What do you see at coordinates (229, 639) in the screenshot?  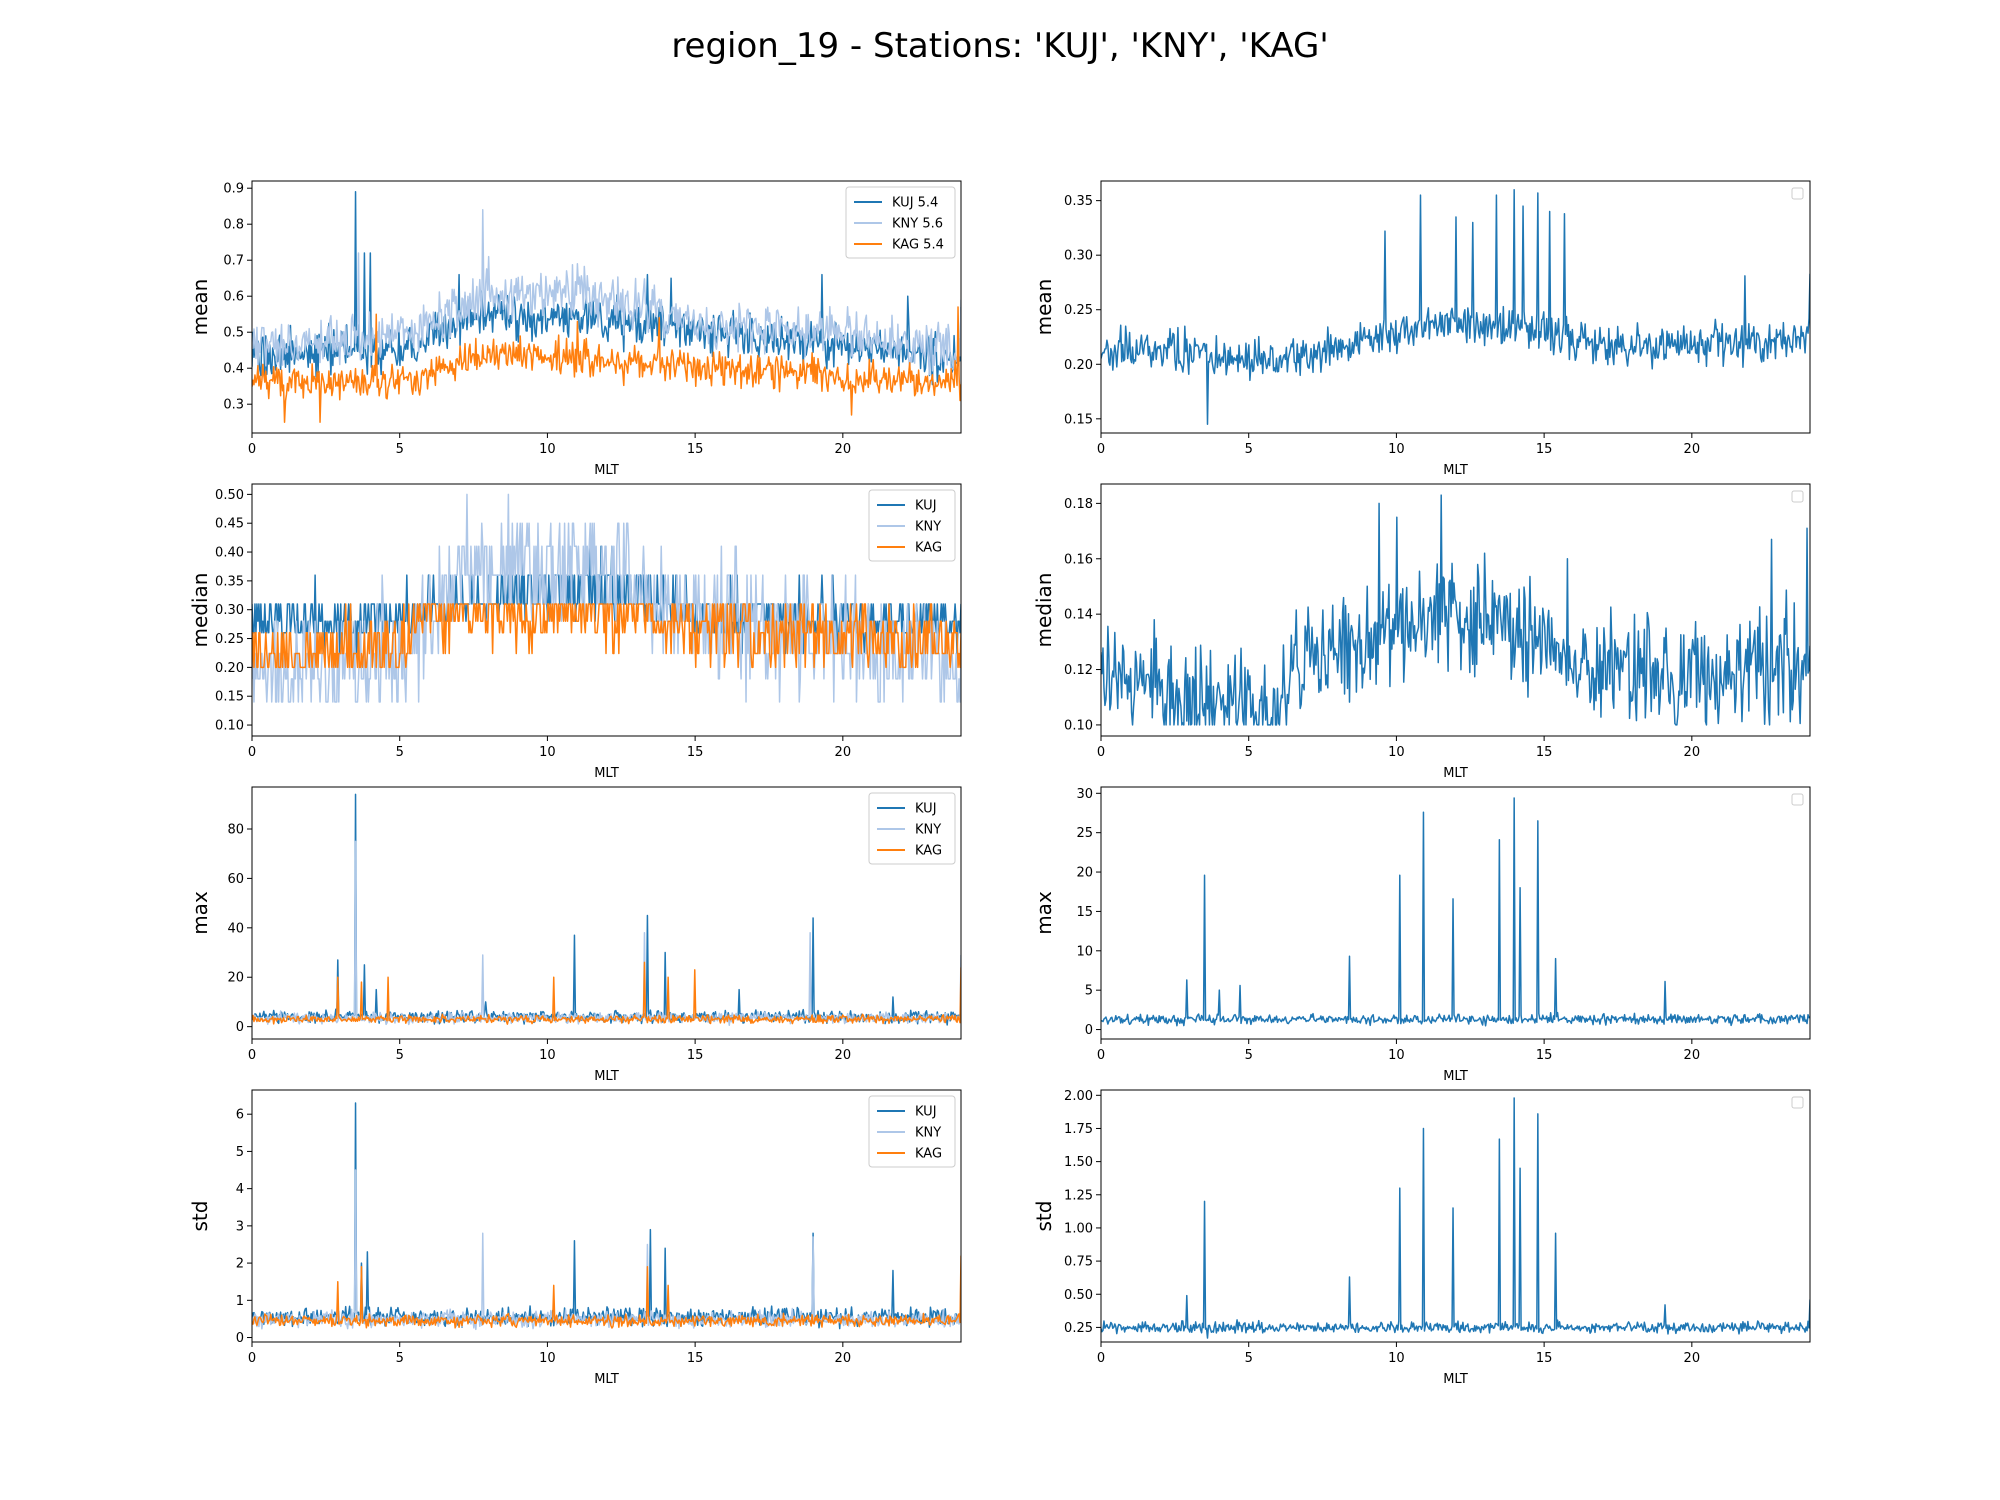 I see `y-tick-label: 0.25` at bounding box center [229, 639].